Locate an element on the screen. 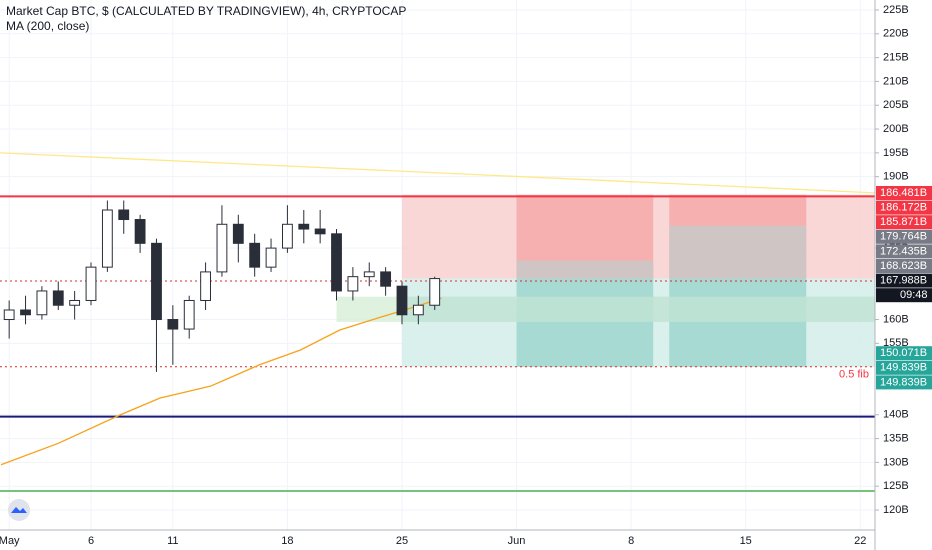 The width and height of the screenshot is (932, 550). fib-label: 0.5 fib is located at coordinates (854, 375).